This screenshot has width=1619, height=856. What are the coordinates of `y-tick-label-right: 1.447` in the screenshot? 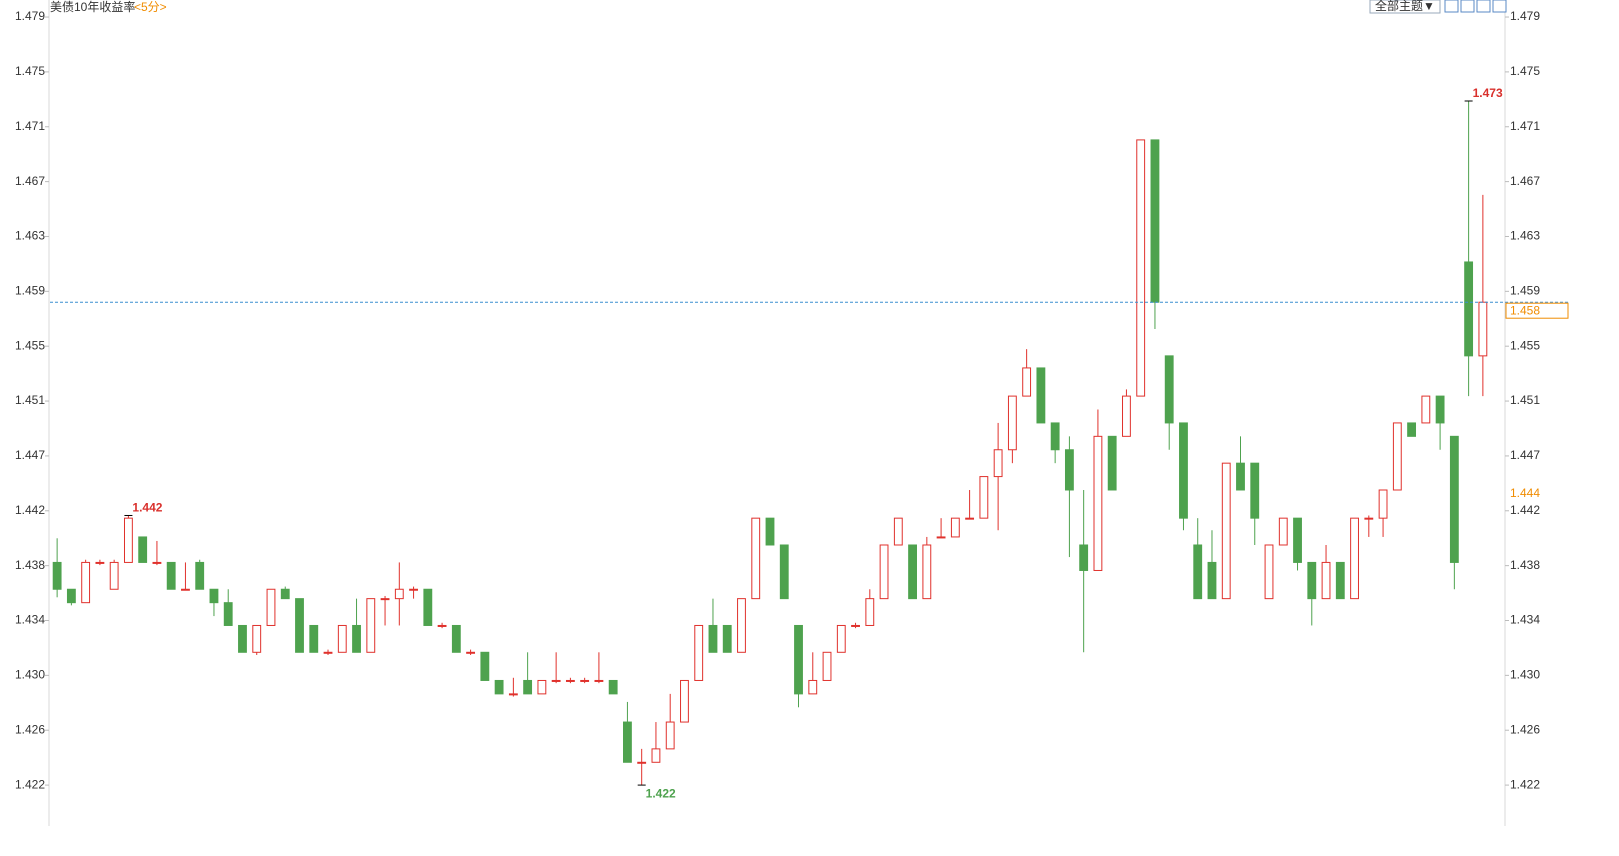 It's located at (1525, 455).